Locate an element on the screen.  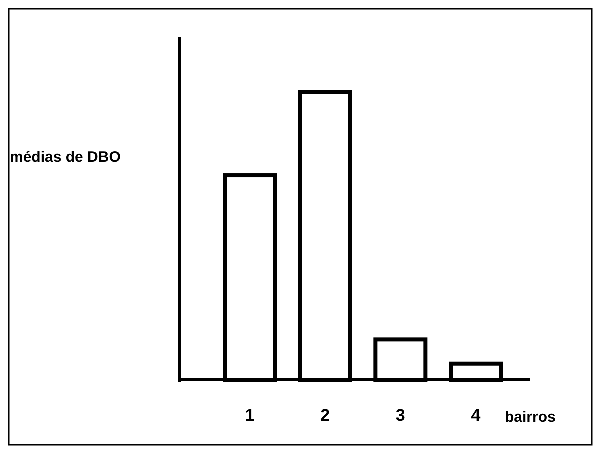
x-tick-label: 2 is located at coordinates (325, 415).